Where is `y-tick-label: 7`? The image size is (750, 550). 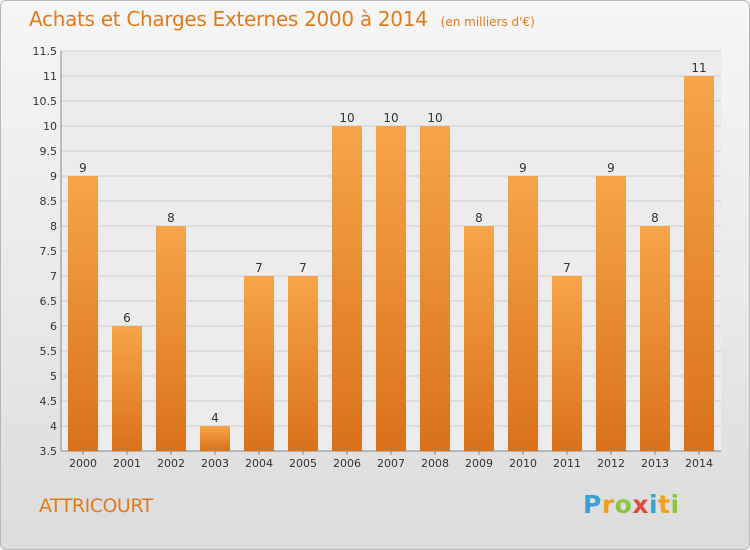 y-tick-label: 7 is located at coordinates (53, 276).